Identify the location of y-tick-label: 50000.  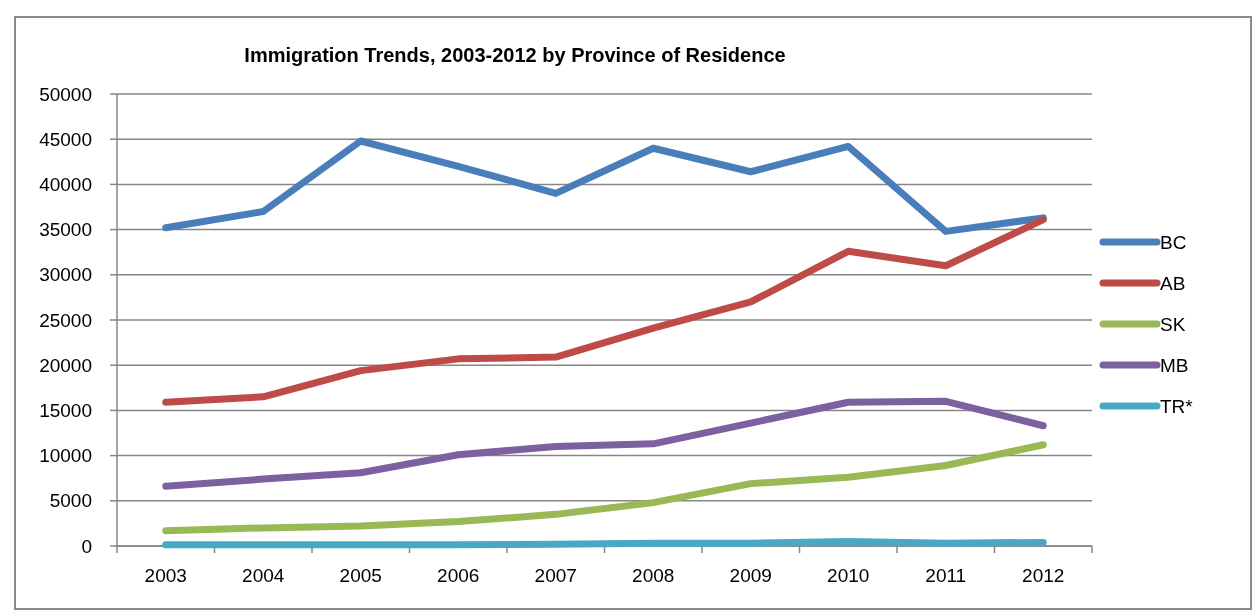
(65, 94).